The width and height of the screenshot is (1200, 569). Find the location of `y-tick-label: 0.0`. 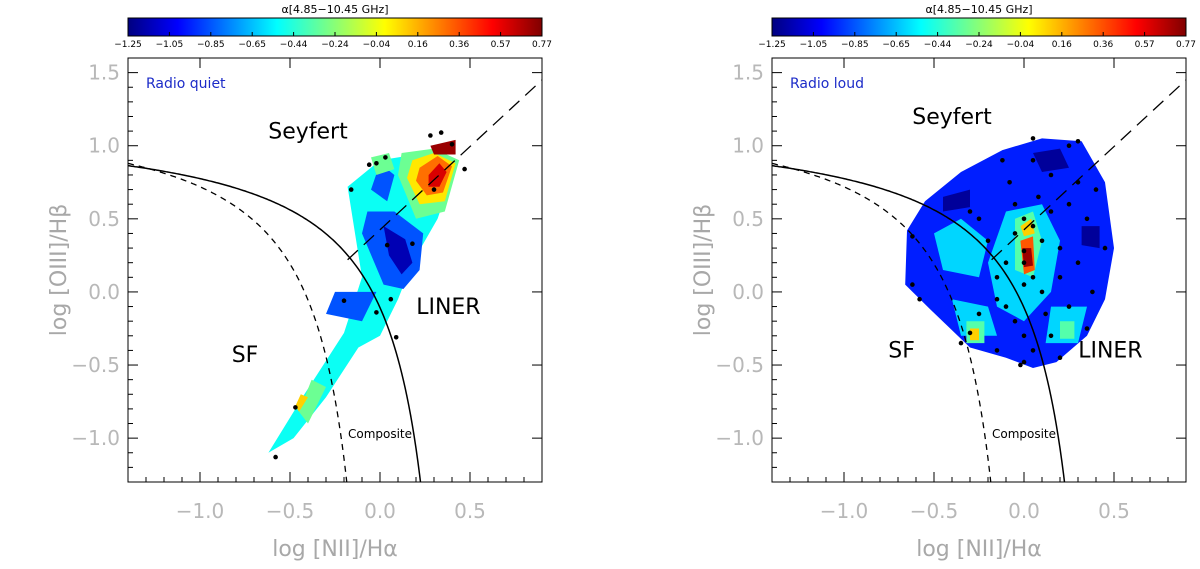

y-tick-label: 0.0 is located at coordinates (104, 292).